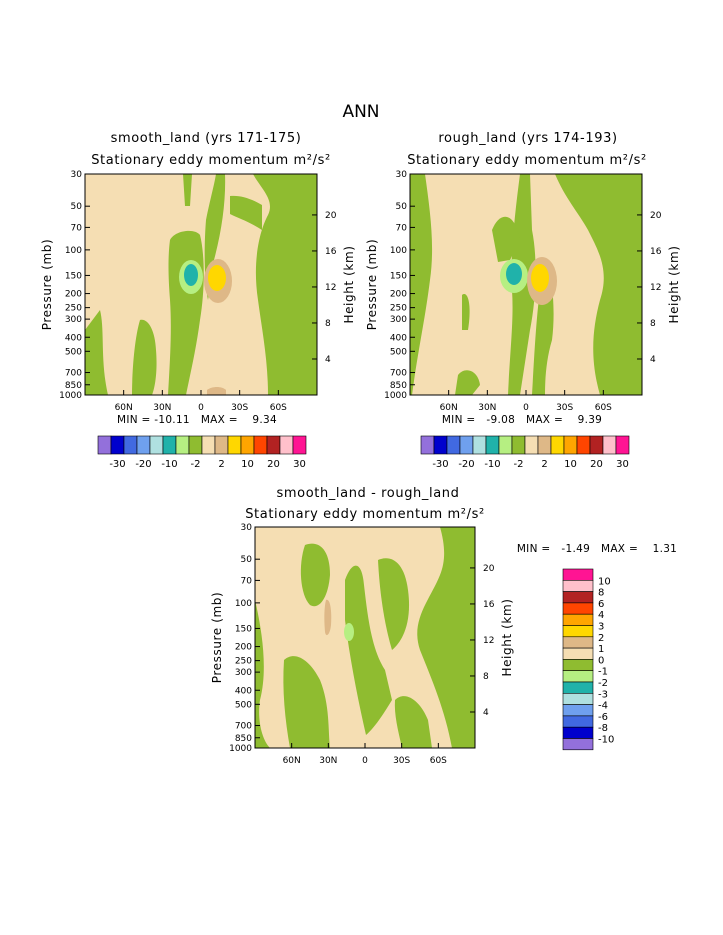  What do you see at coordinates (597, 549) in the screenshot?
I see `panel-c-minmax: MIN = -1.49 MAX = 1.31` at bounding box center [597, 549].